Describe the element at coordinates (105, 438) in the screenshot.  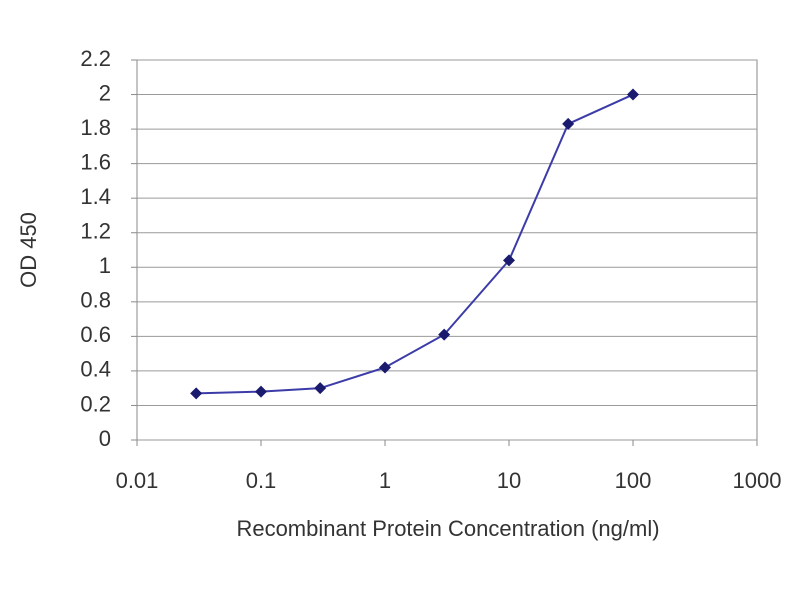
I see `y-tick-label: 0` at that location.